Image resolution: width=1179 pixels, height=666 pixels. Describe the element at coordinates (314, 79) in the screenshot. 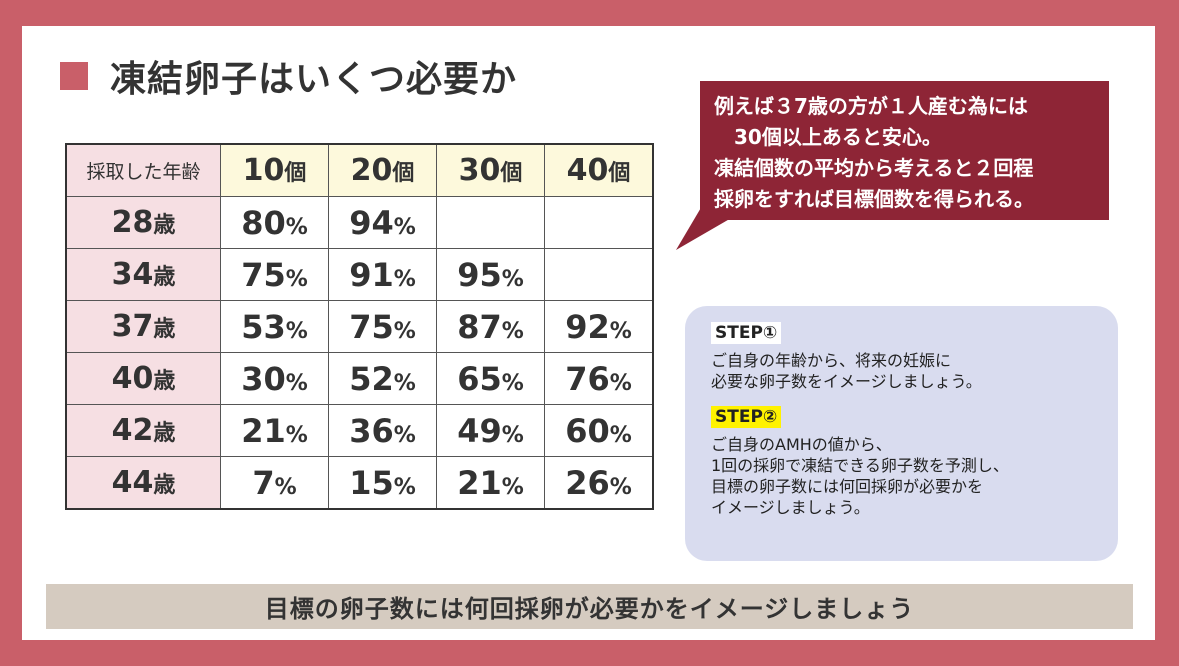

I see `page-title: 凍結卵子はいくつ必要か` at that location.